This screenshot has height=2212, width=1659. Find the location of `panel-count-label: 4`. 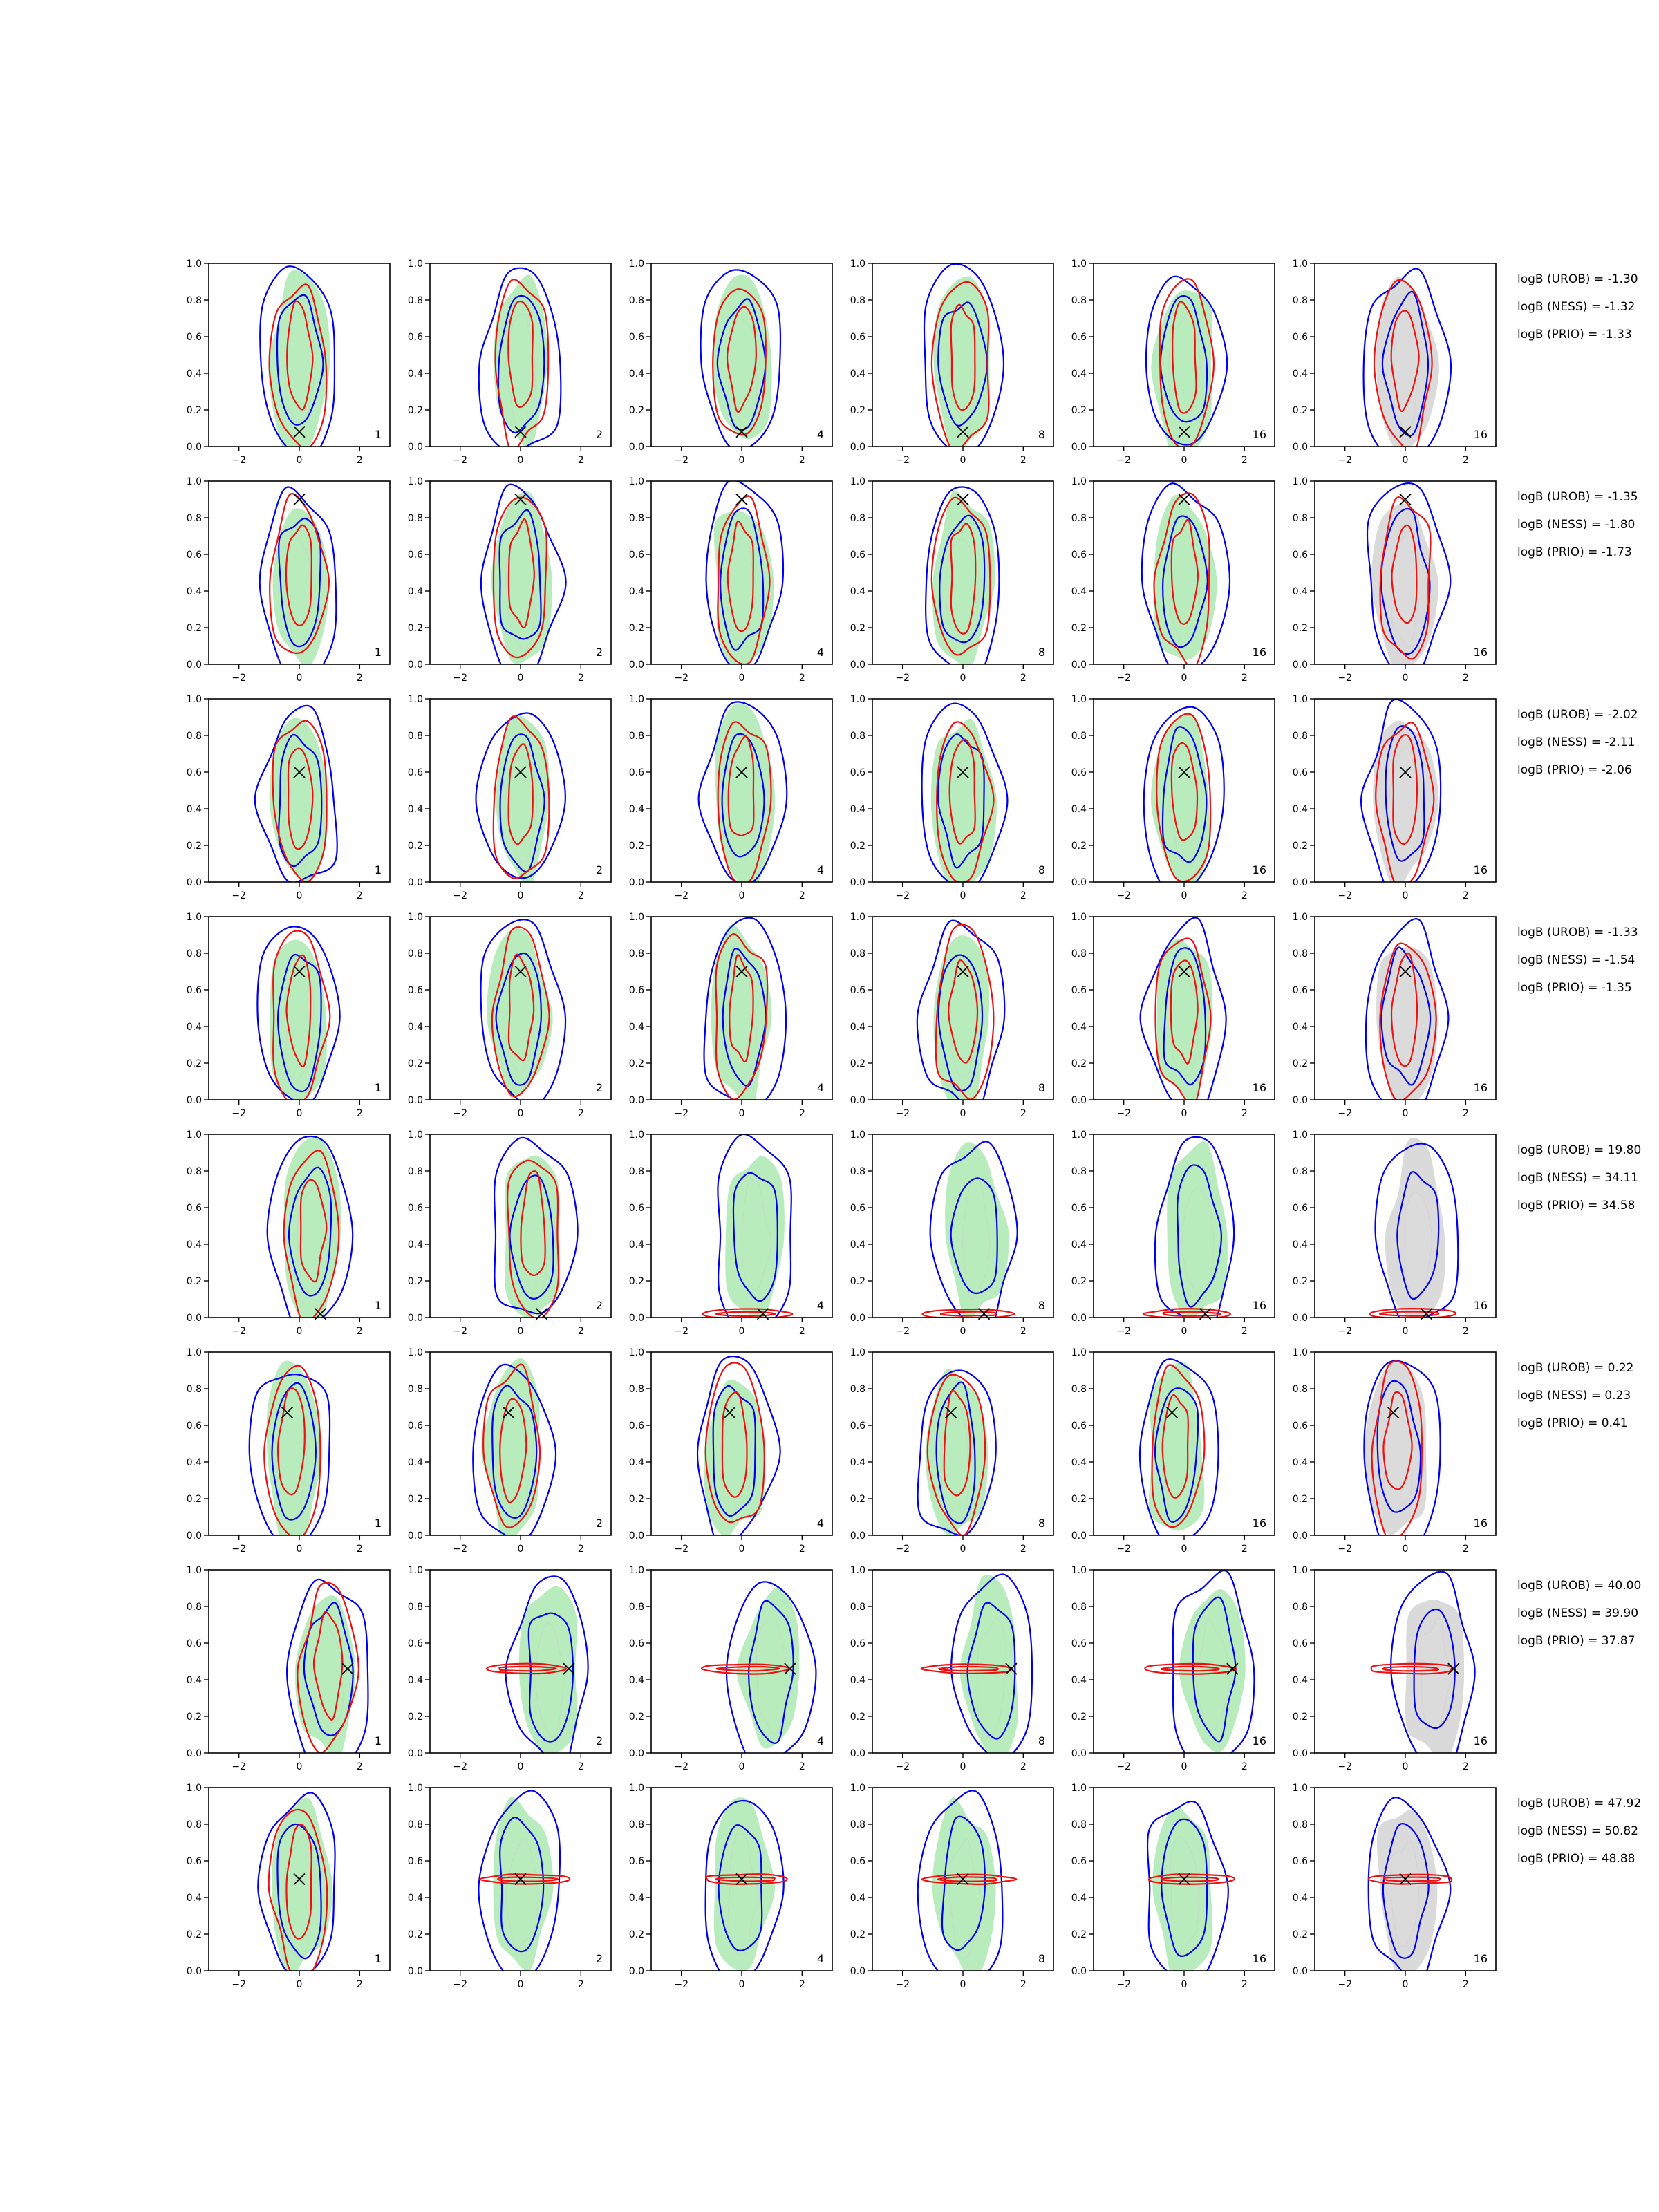

panel-count-label: 4 is located at coordinates (821, 870).